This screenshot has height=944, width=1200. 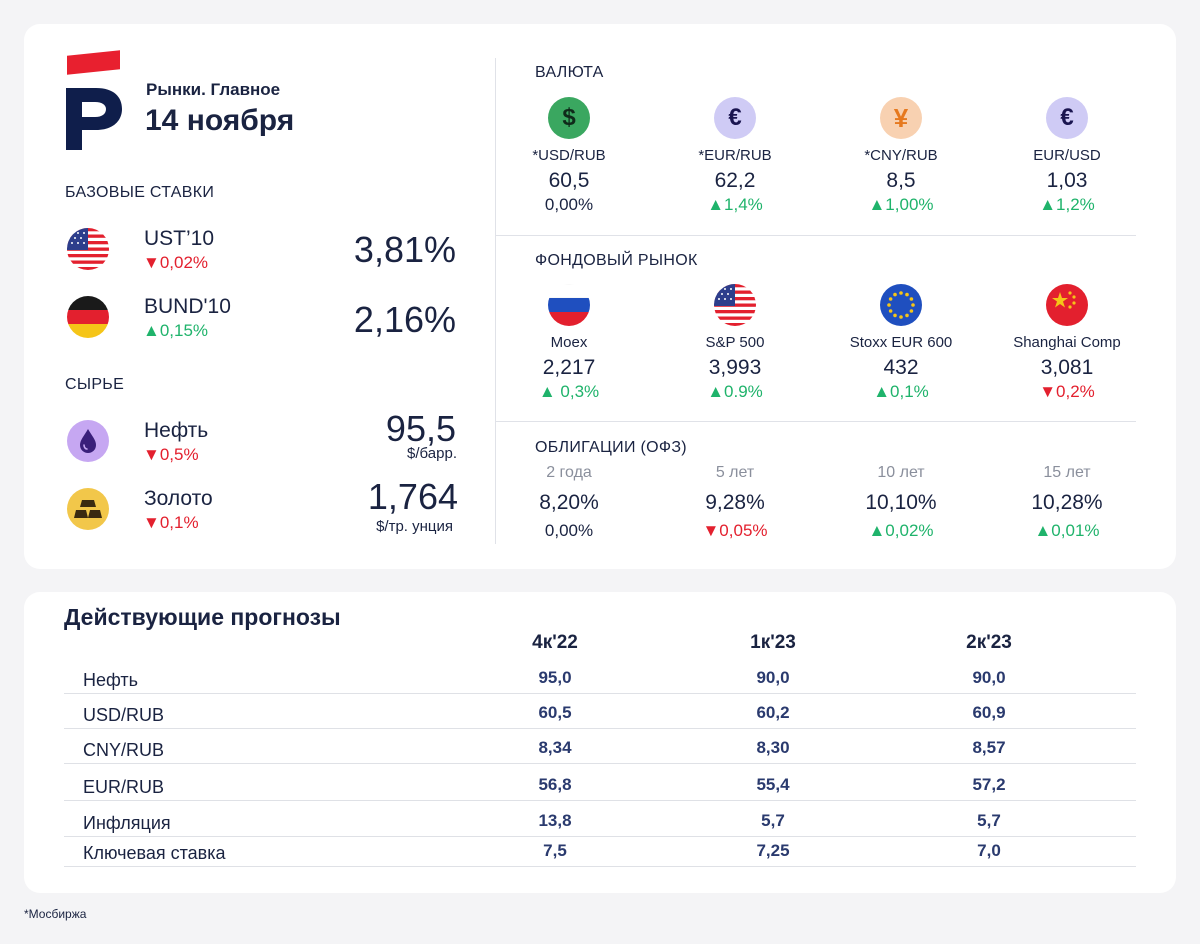 I want to click on currency-change: ▲1,4%, so click(x=735, y=204).